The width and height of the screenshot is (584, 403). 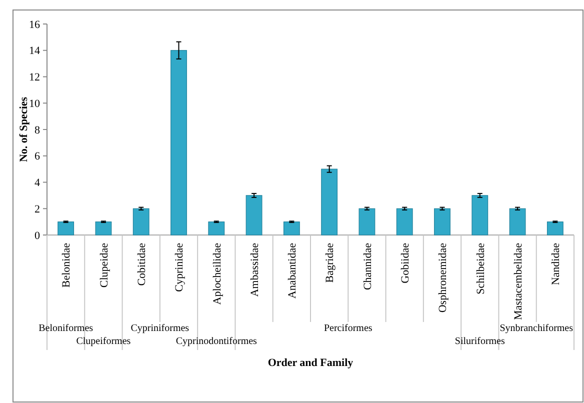 I want to click on text: Synbranchiformes, so click(x=537, y=328).